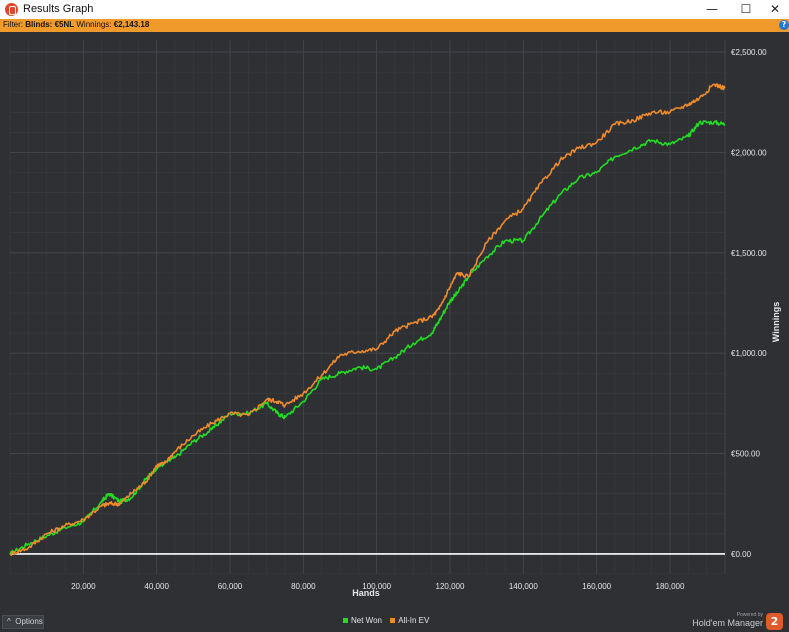  What do you see at coordinates (776, 322) in the screenshot?
I see `y-axis-label: Winnings` at bounding box center [776, 322].